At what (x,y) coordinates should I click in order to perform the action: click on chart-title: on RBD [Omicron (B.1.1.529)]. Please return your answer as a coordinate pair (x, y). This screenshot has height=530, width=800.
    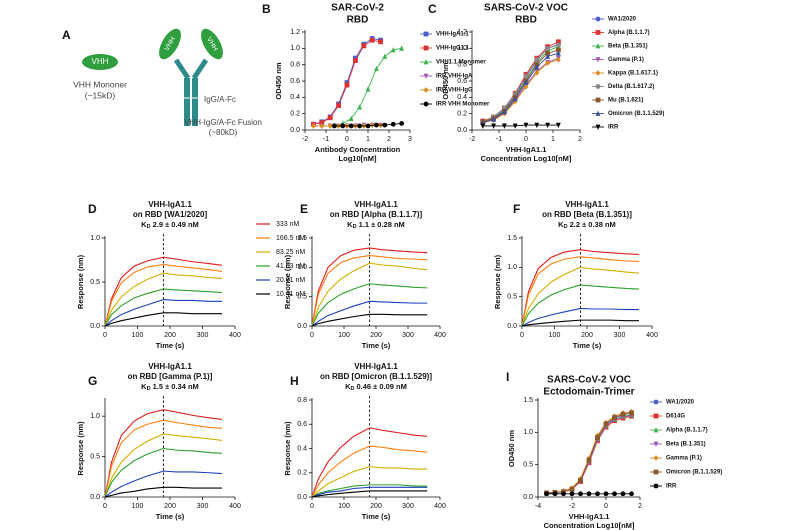
    Looking at the image, I should click on (376, 376).